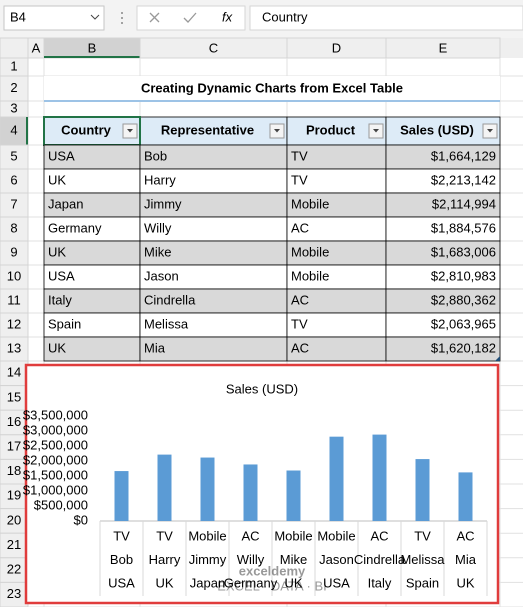  What do you see at coordinates (65, 203) in the screenshot?
I see `cell-text: Japan` at bounding box center [65, 203].